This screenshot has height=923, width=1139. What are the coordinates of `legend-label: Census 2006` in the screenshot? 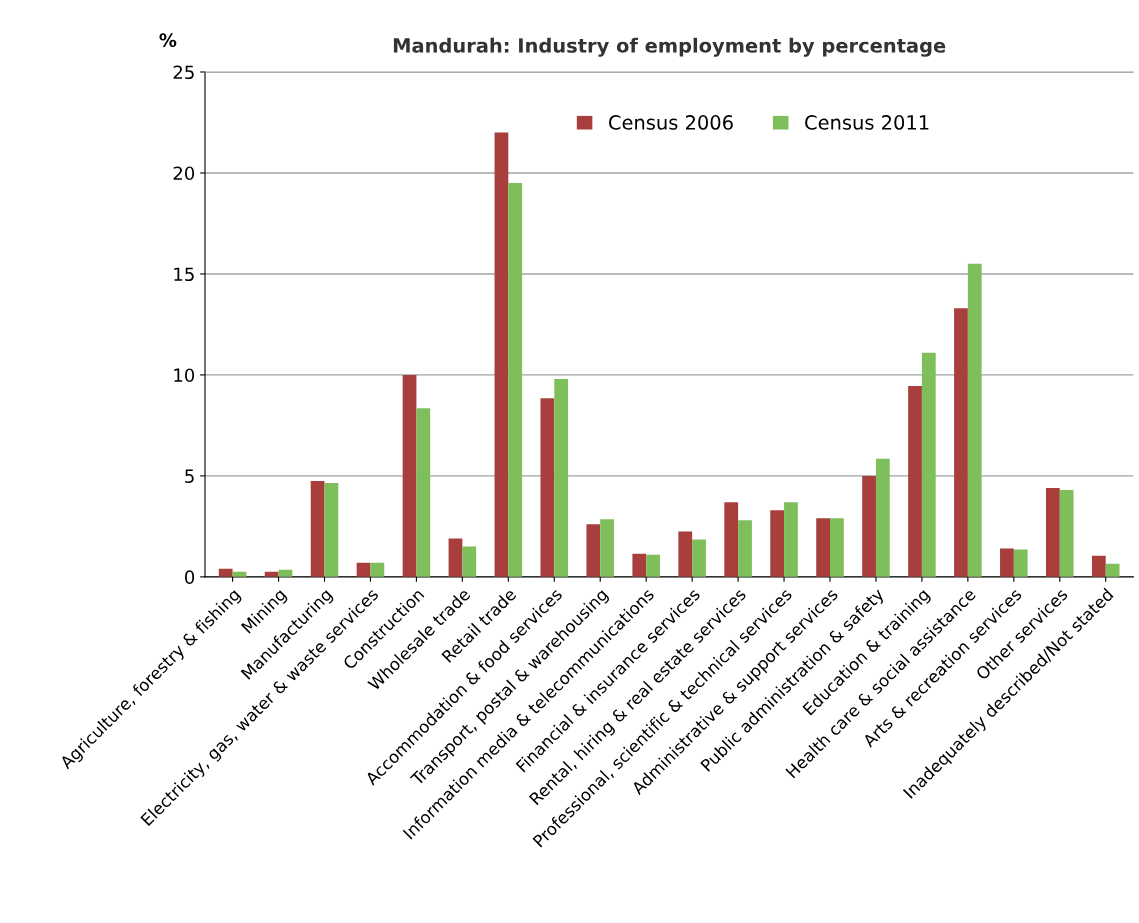 It's located at (671, 122).